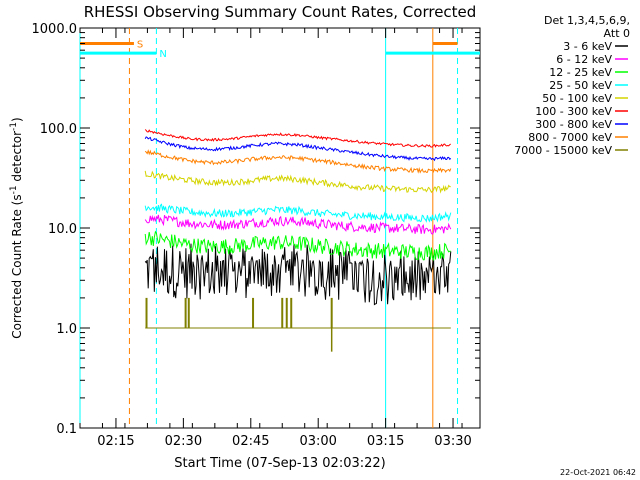 Image resolution: width=640 pixels, height=480 pixels. What do you see at coordinates (58, 129) in the screenshot?
I see `y-tick-label: 100.0` at bounding box center [58, 129].